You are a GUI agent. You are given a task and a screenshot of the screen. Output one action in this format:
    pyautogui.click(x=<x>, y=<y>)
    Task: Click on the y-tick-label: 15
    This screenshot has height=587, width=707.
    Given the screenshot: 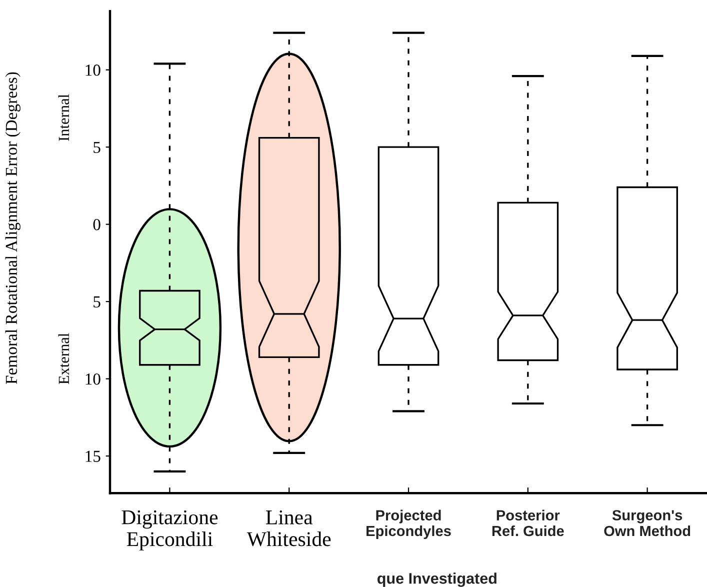 What is the action you would take?
    pyautogui.click(x=93, y=456)
    